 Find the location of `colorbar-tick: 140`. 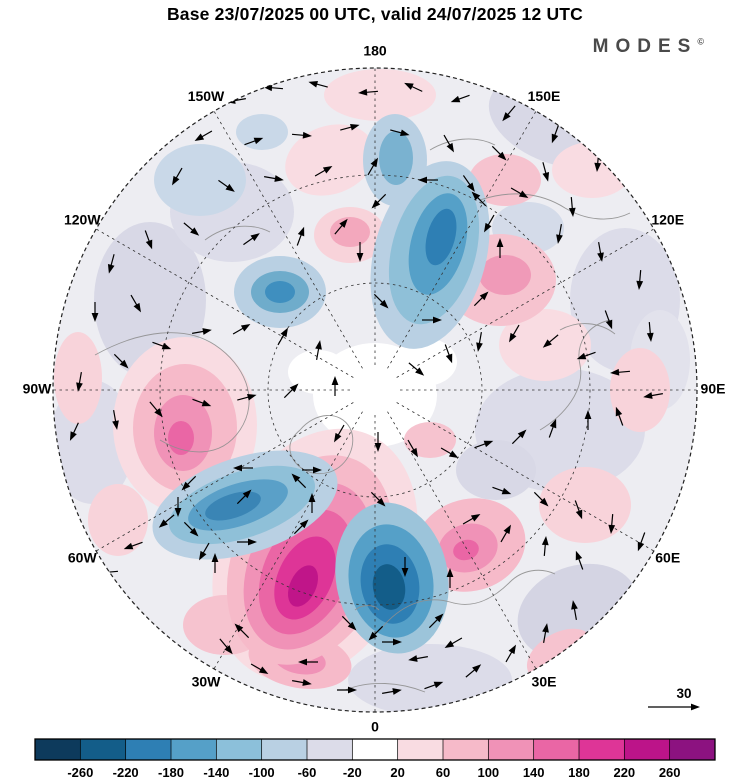

colorbar-tick: 140 is located at coordinates (534, 772).